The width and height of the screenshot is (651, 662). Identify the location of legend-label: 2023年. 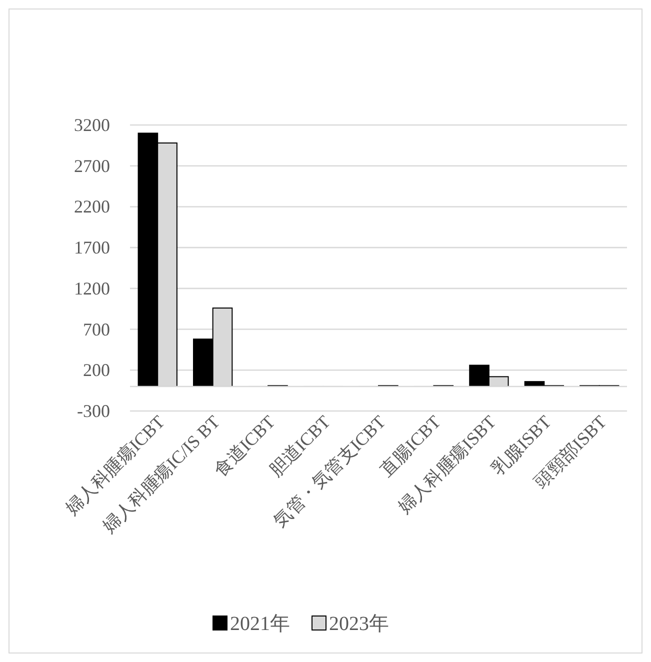
(359, 624).